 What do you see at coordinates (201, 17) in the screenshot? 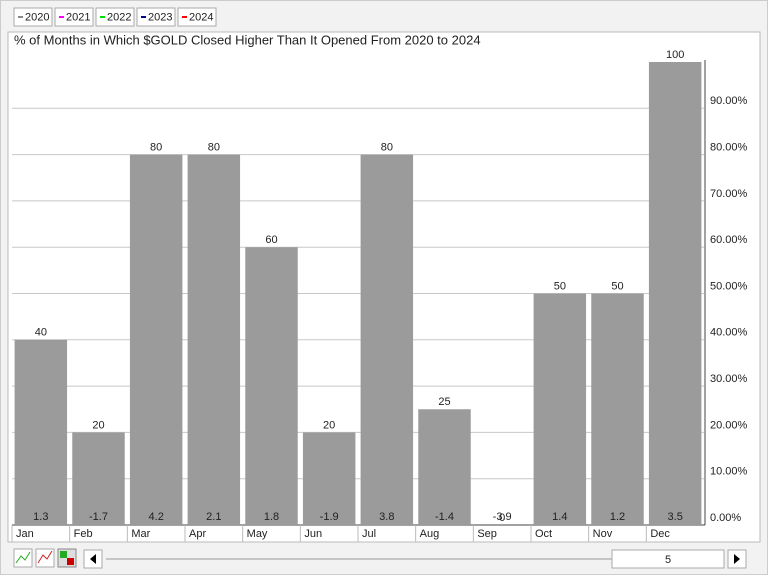
I see `legend-label: 2024` at bounding box center [201, 17].